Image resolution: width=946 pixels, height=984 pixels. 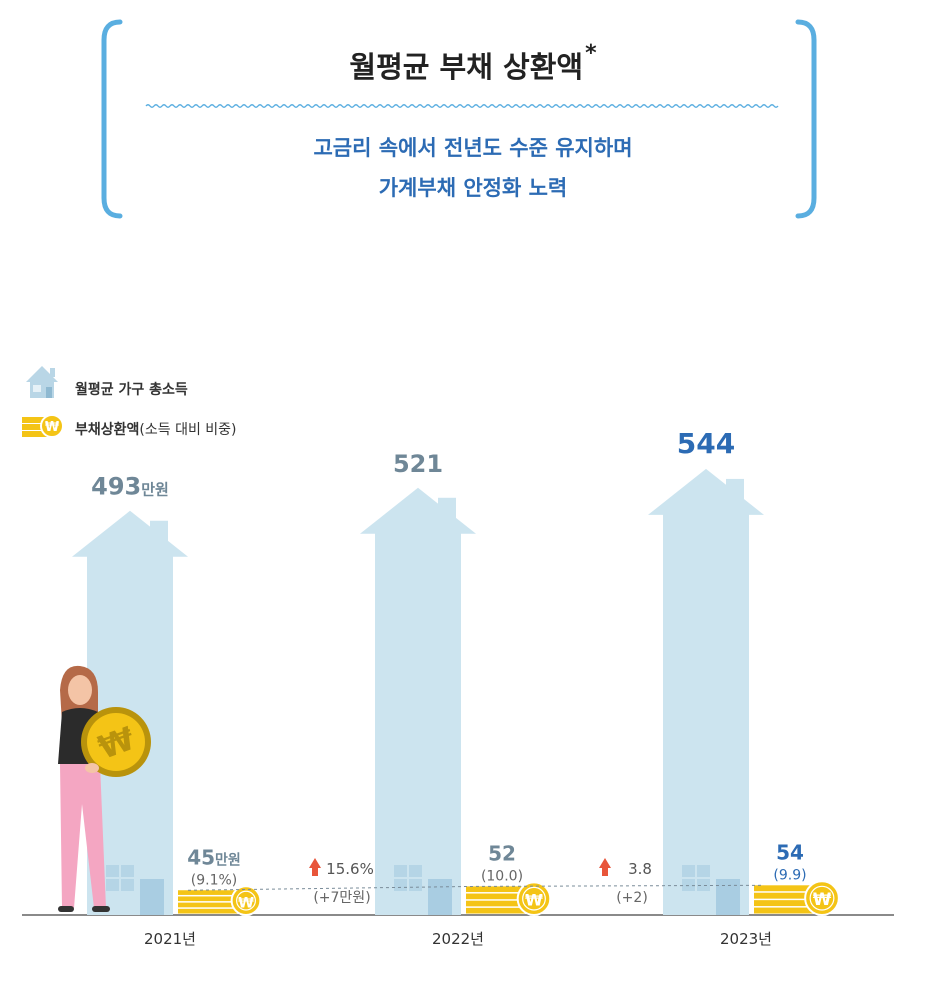 I want to click on income-label-2022년: 521, so click(x=418, y=464).